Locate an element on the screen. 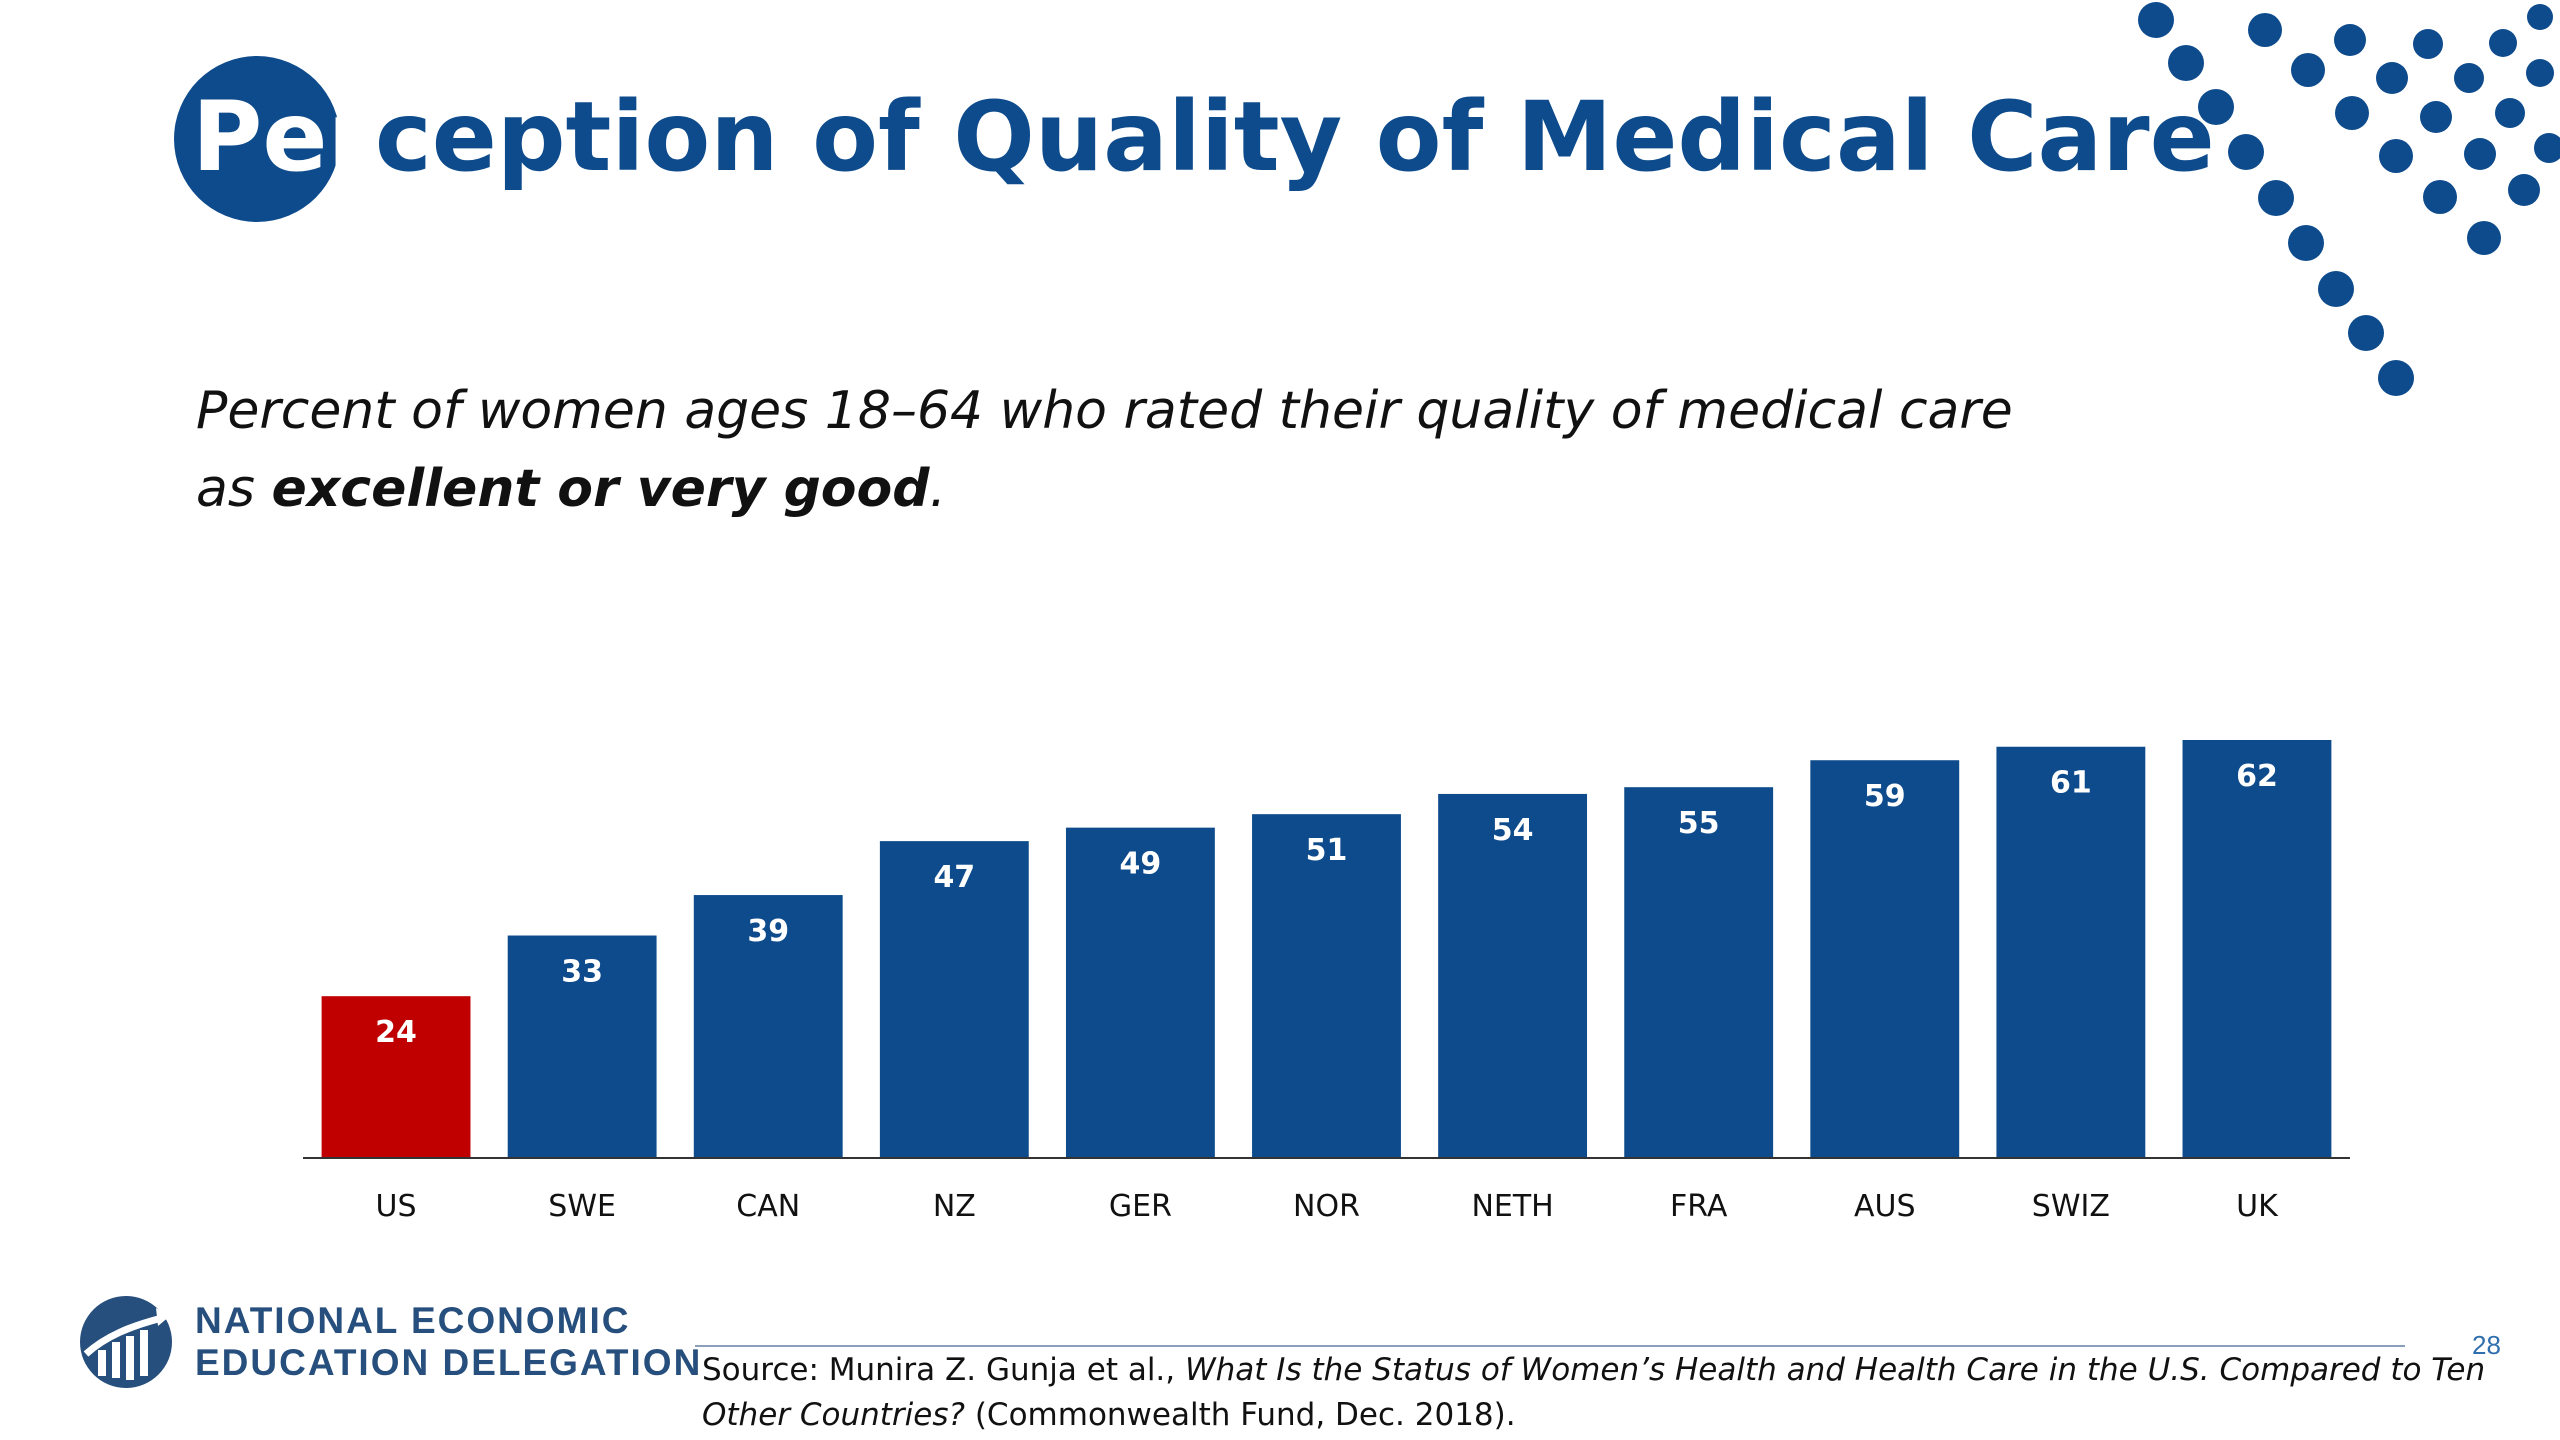  data-label-fra: 55 is located at coordinates (1699, 823).